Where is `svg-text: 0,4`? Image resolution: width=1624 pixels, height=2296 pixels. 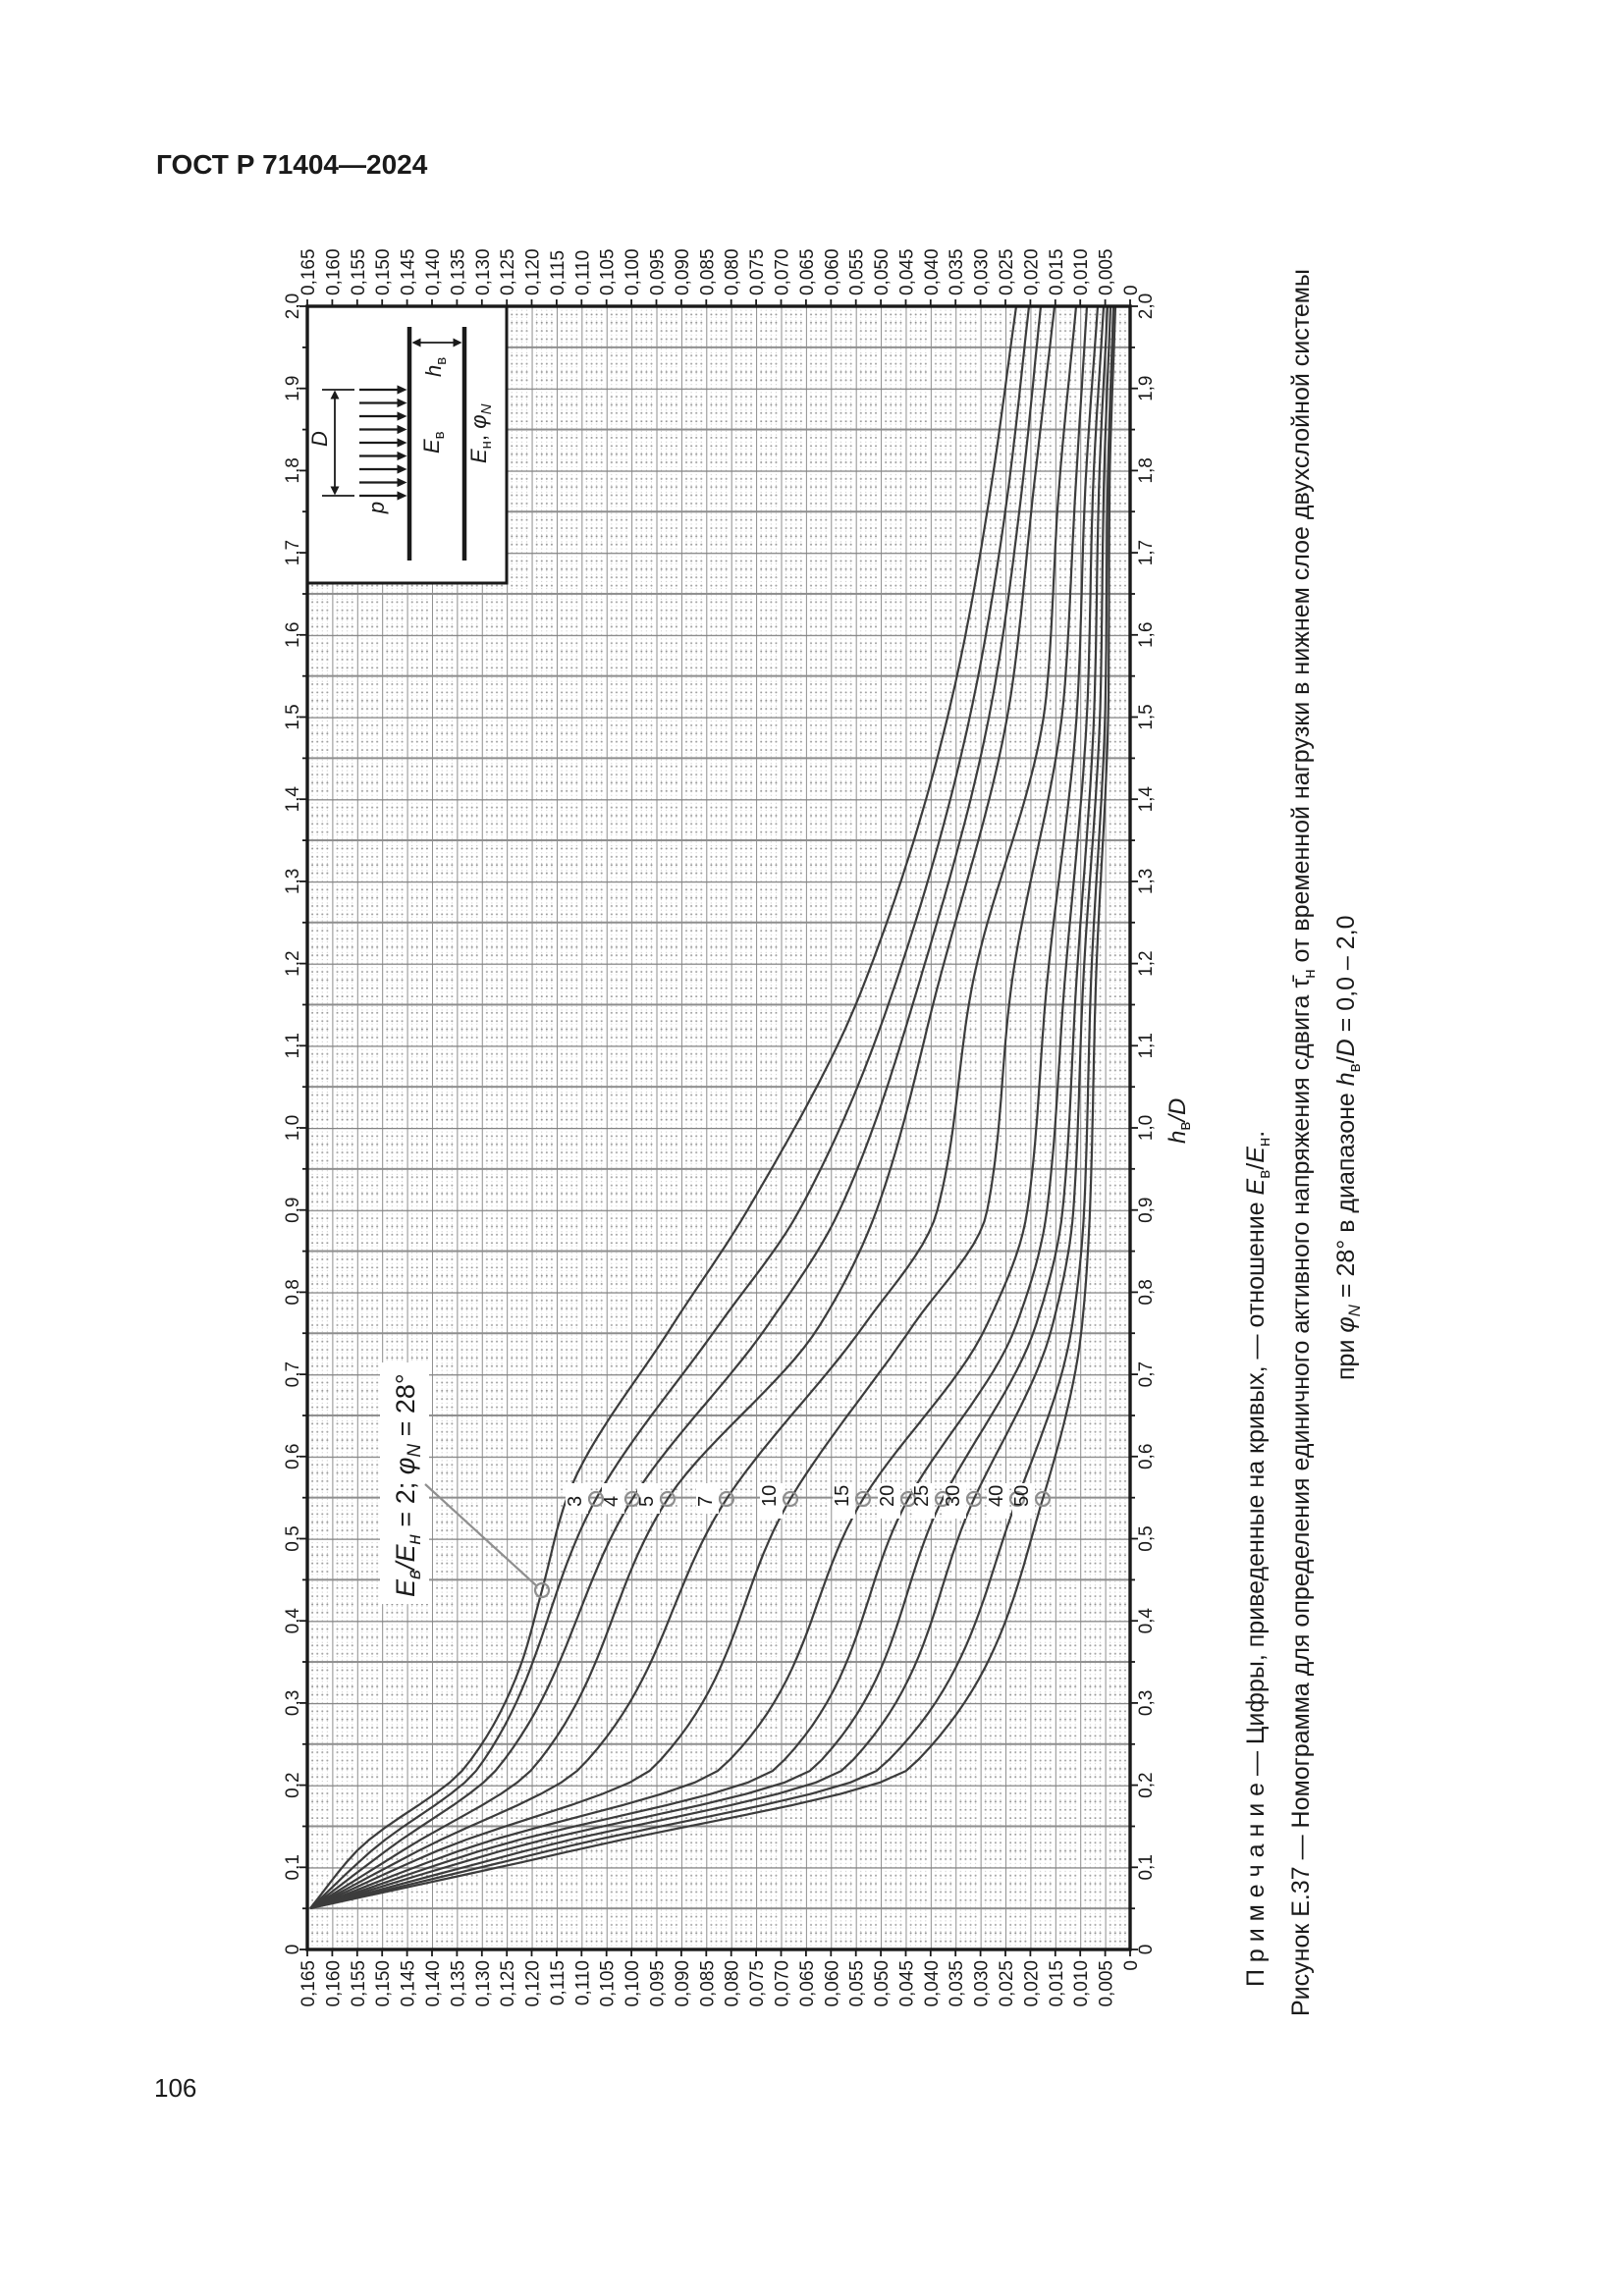 svg-text: 0,4 is located at coordinates (1146, 1621).